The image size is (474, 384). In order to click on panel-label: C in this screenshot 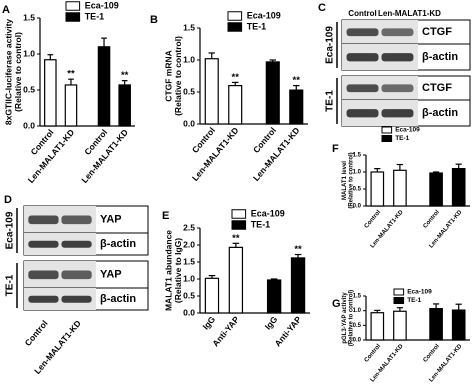, I will do `click(322, 8)`.